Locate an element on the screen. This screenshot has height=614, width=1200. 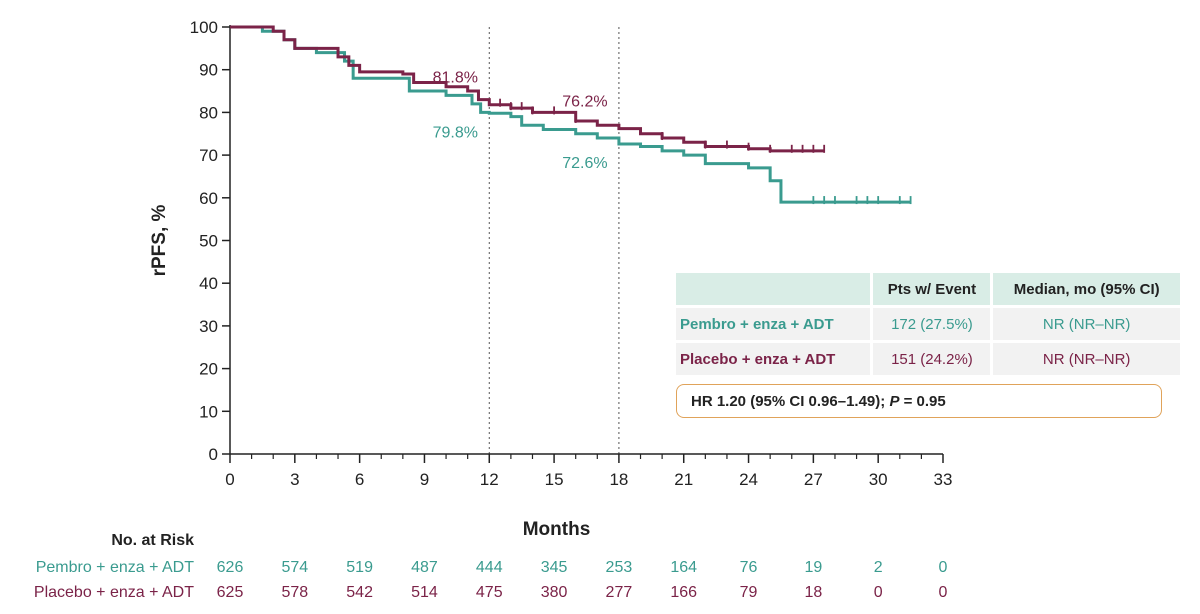
summary-header-row: Pts w/ Event Median, mo (95% CI) is located at coordinates (928, 289).